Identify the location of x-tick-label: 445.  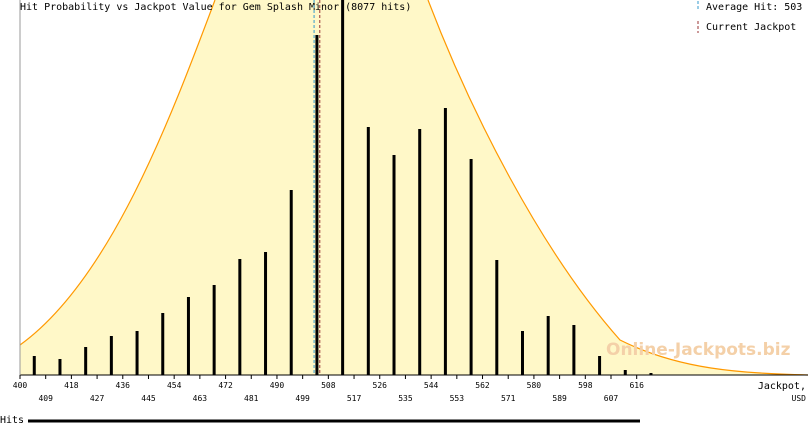
(148, 398).